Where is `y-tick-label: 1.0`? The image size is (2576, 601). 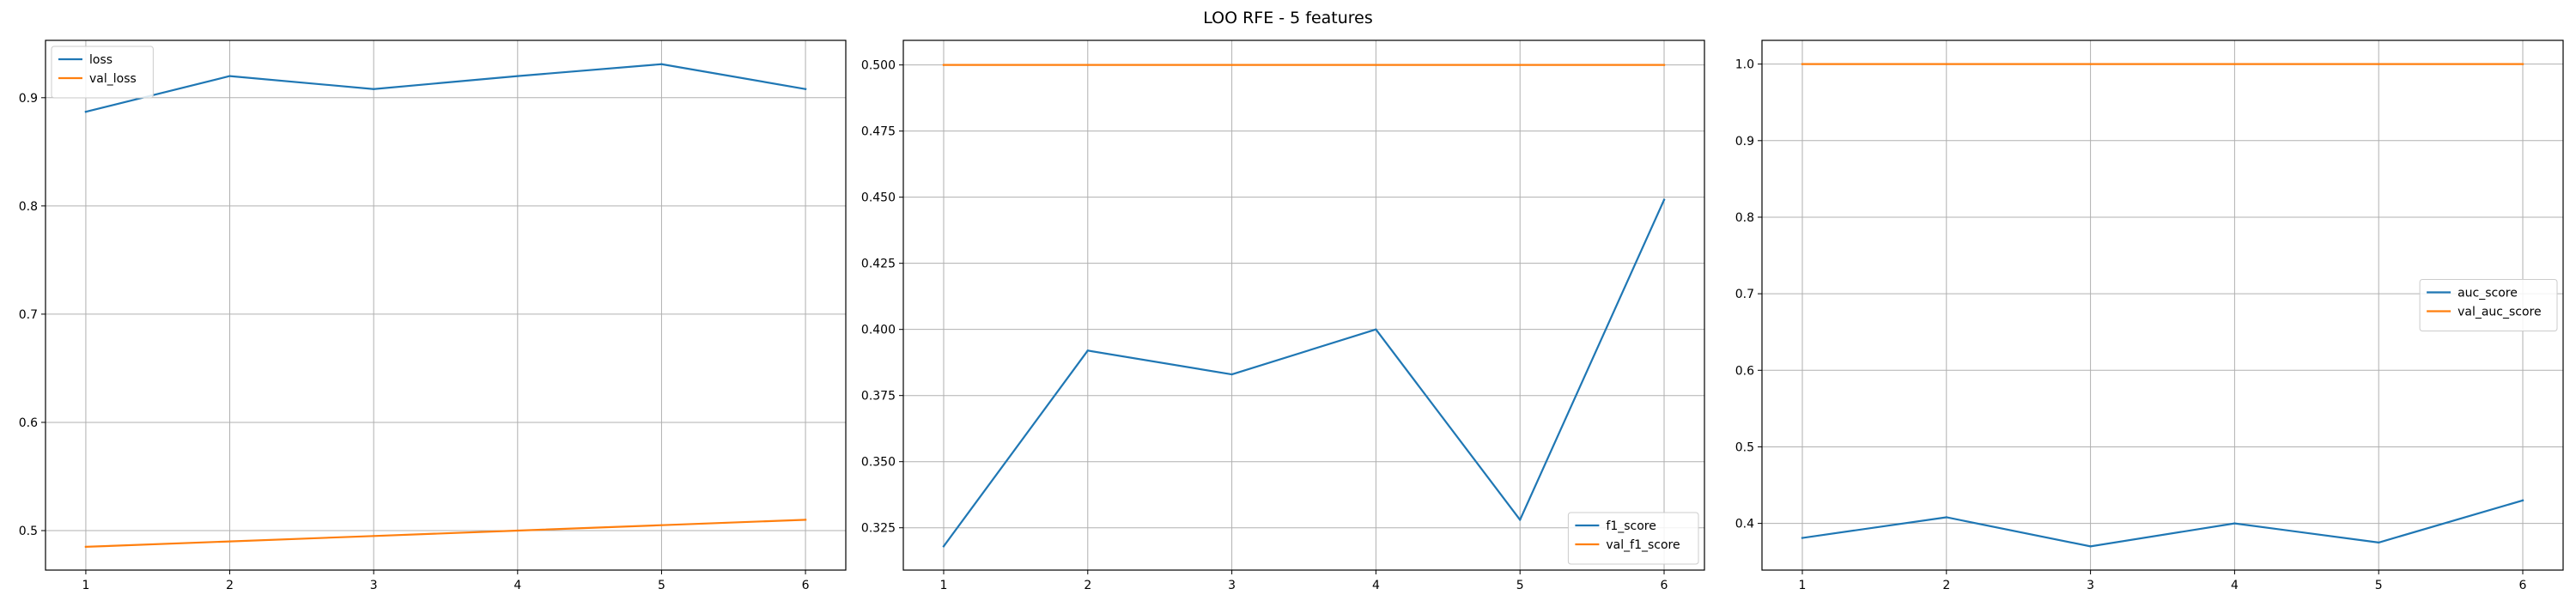
y-tick-label: 1.0 is located at coordinates (1744, 65).